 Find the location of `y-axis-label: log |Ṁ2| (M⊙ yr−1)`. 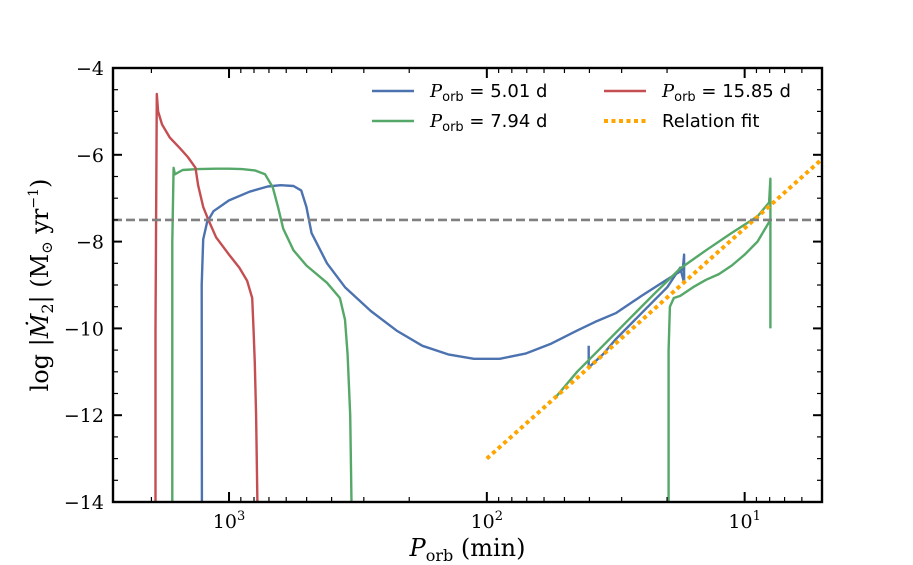

y-axis-label: log |Ṁ2| (M⊙ yr−1) is located at coordinates (41, 285).